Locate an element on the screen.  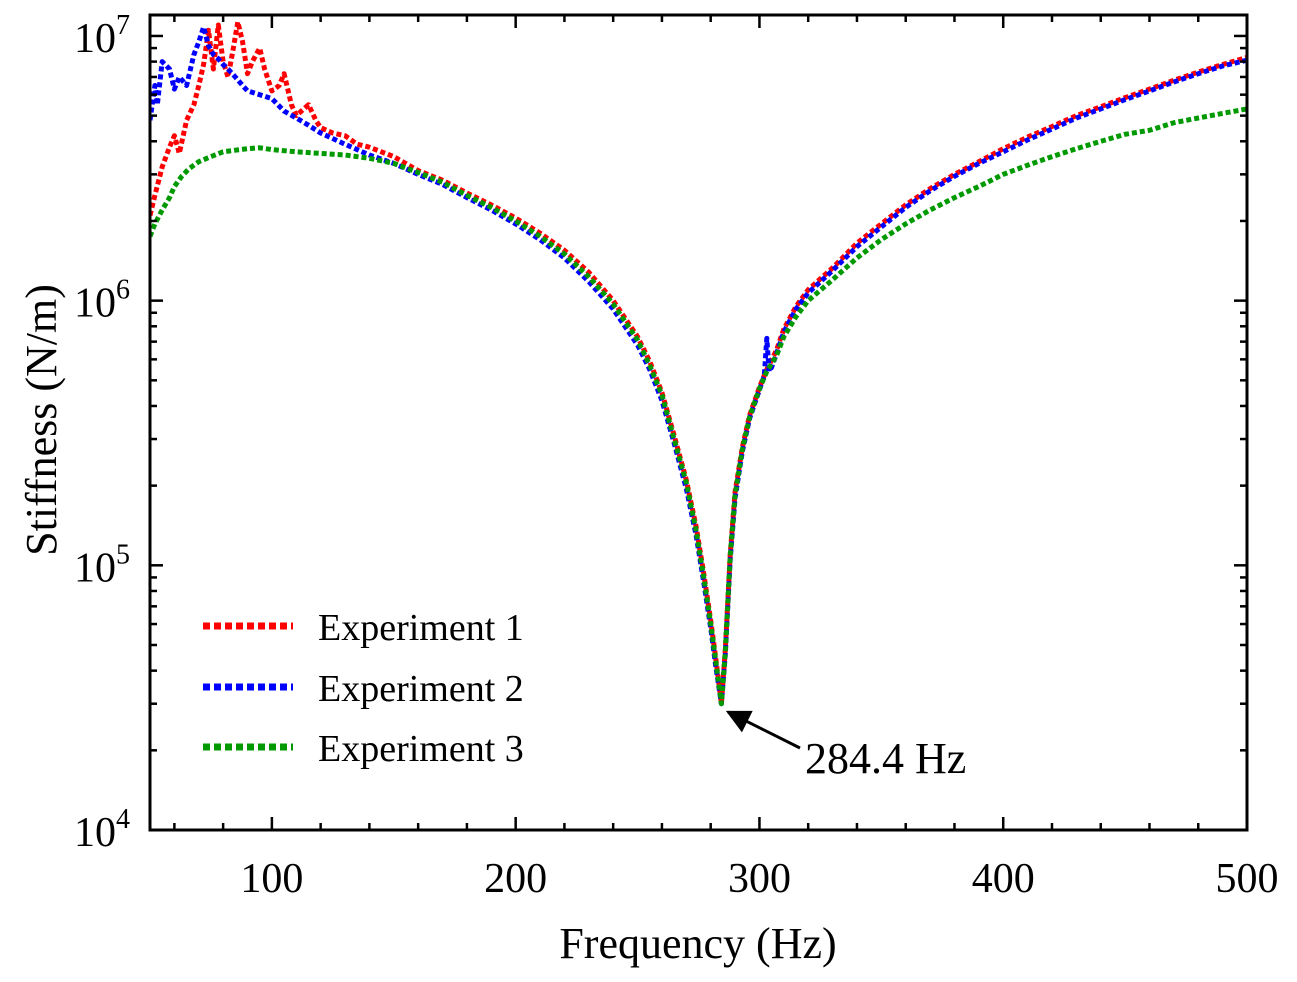
legend: Experiment 1 Experiment 2 Experiment 3 is located at coordinates (363, 688).